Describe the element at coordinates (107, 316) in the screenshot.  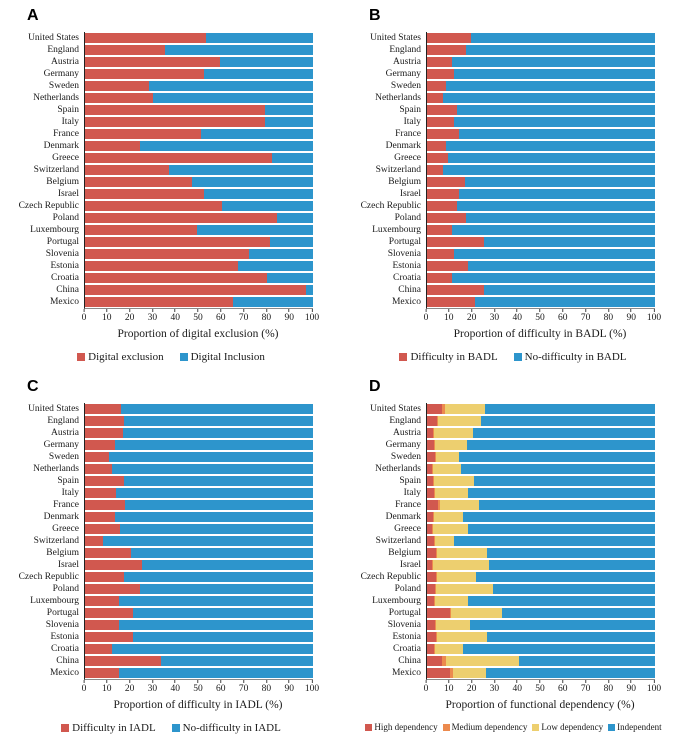
I see `axis-tick: 10` at that location.